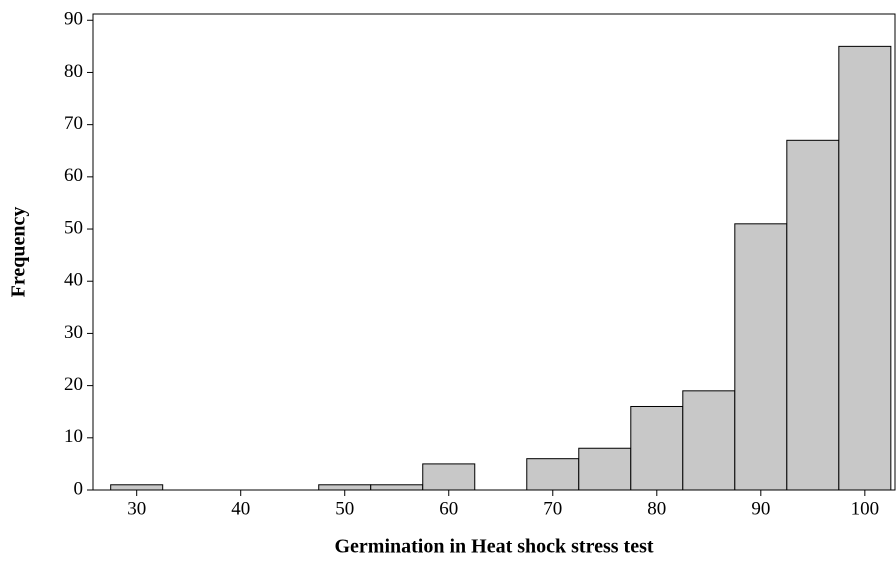  What do you see at coordinates (656, 508) in the screenshot?
I see `x-tick-label: 80` at bounding box center [656, 508].